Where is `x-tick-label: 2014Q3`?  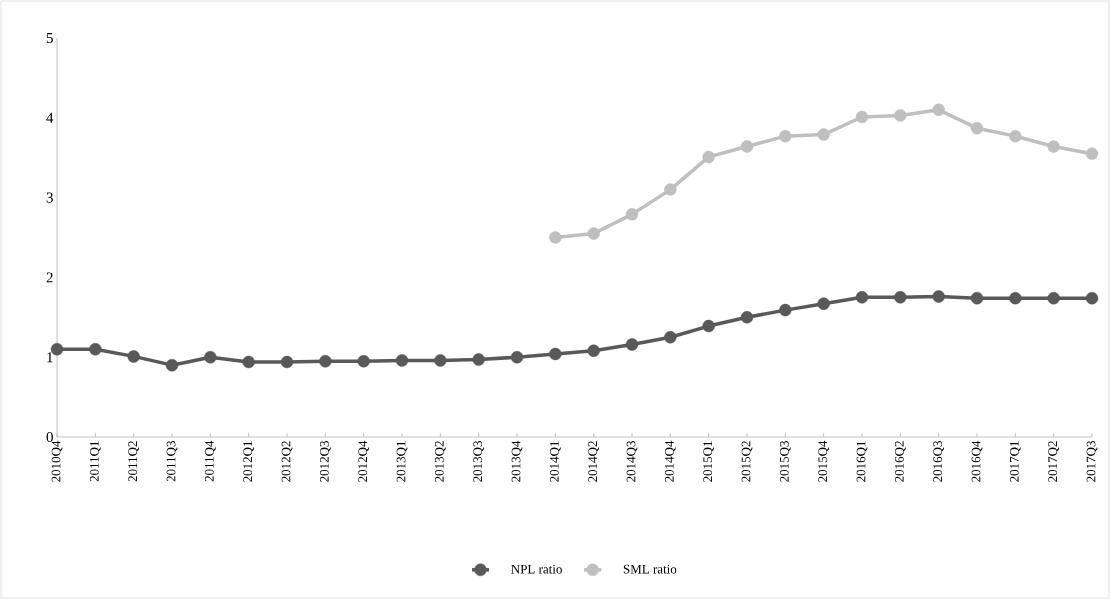 x-tick-label: 2014Q3 is located at coordinates (632, 461).